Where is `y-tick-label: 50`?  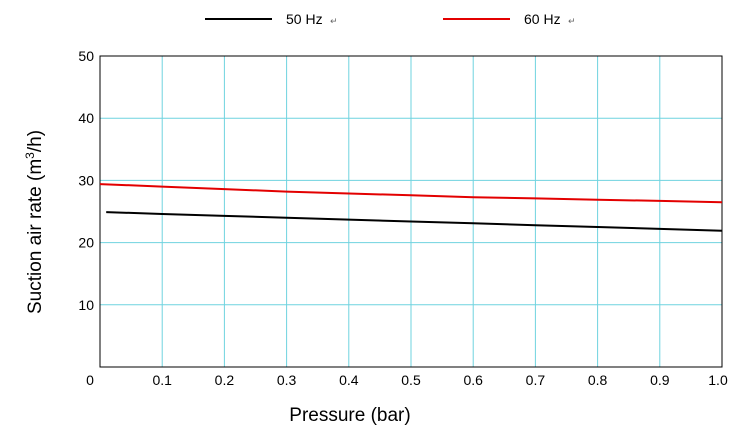 y-tick-label: 50 is located at coordinates (86, 56).